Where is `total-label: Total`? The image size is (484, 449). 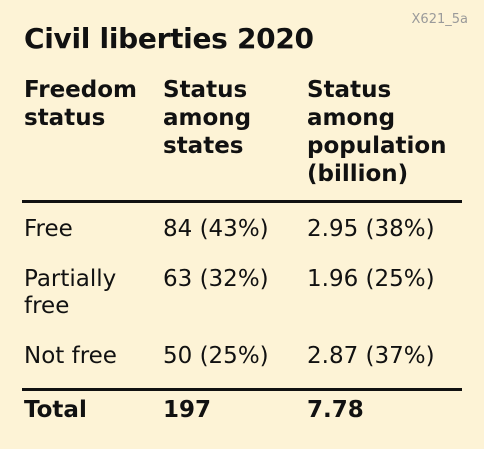 total-label: Total is located at coordinates (55, 410).